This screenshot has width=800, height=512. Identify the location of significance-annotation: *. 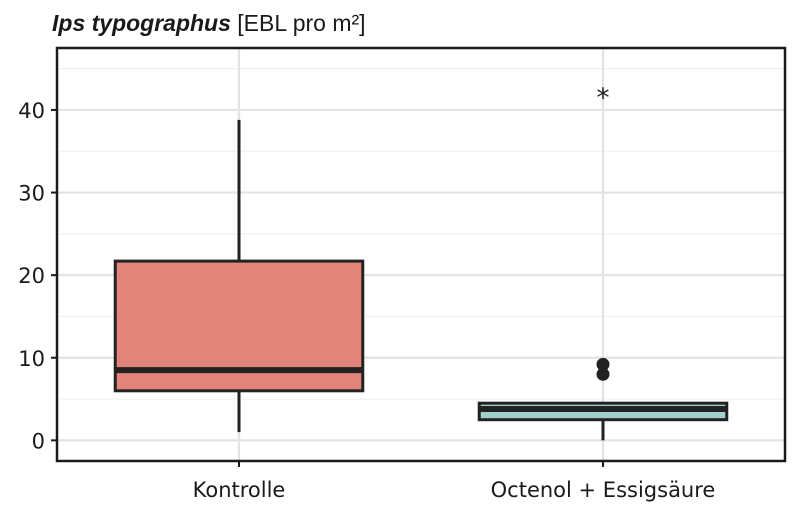
(603, 98).